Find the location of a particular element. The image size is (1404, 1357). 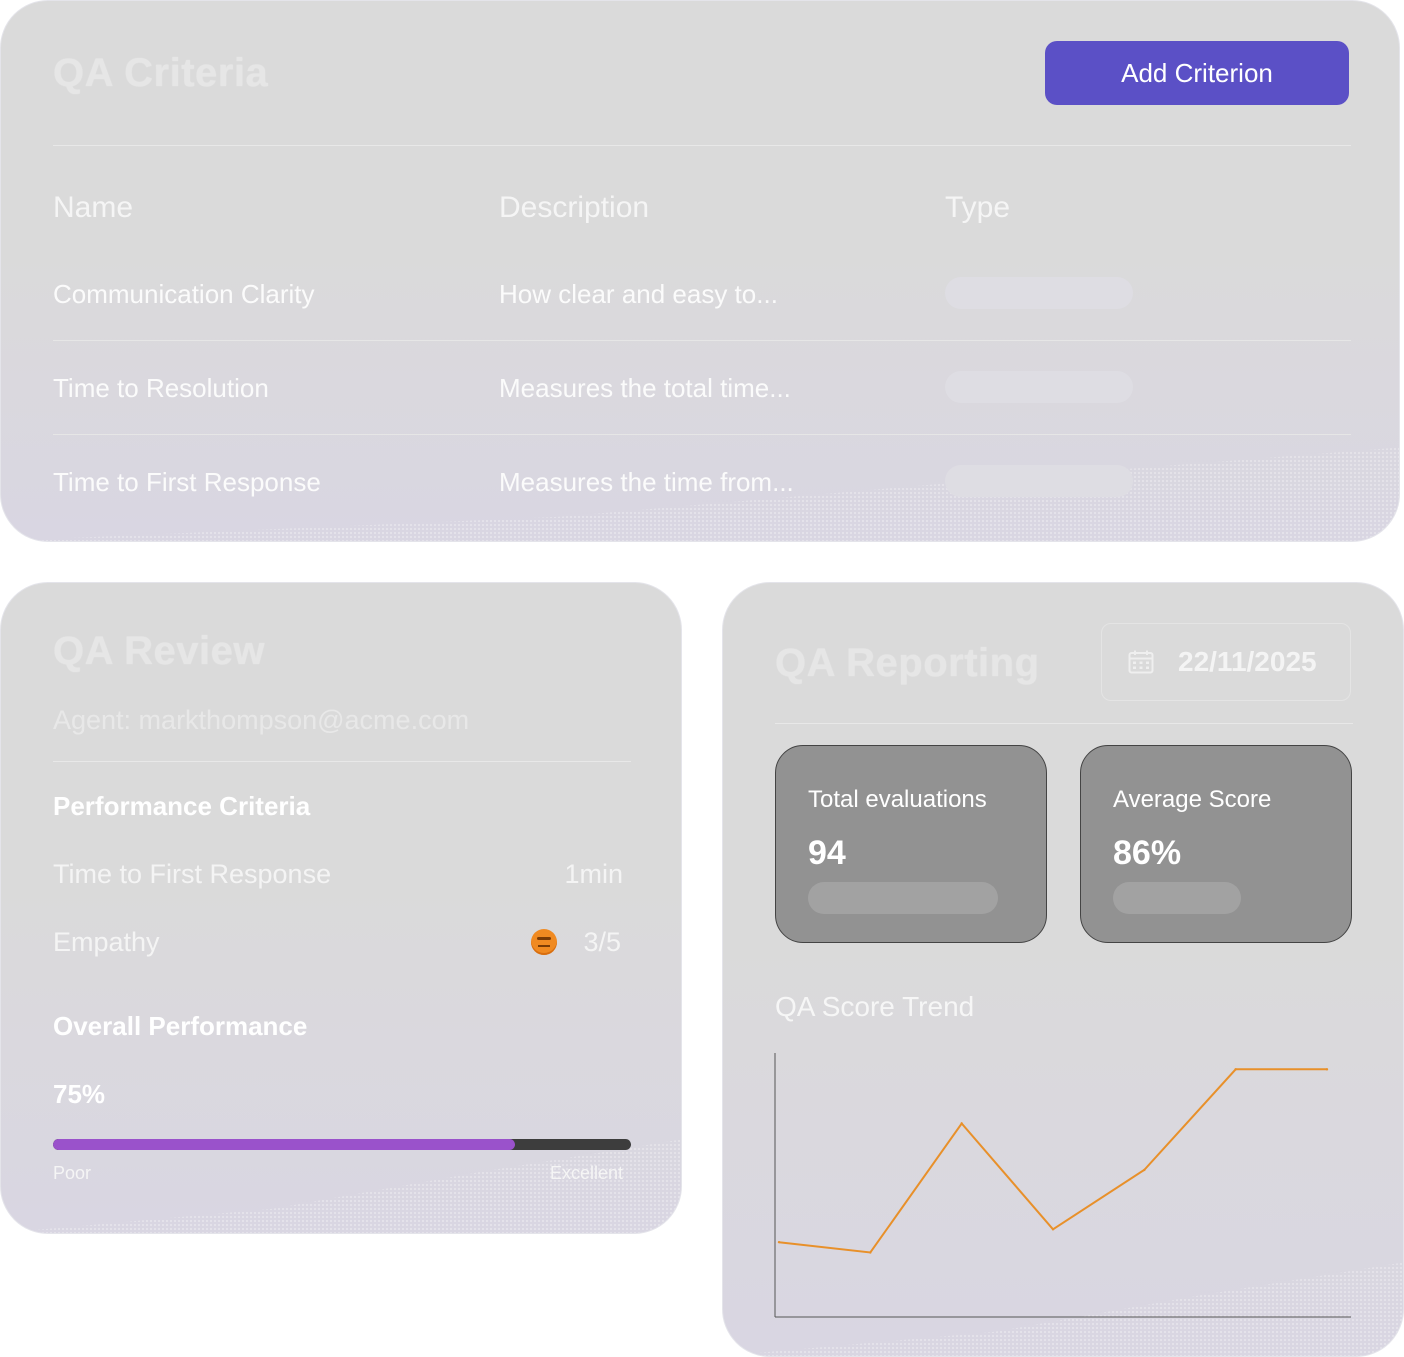

review-divider is located at coordinates (342, 761).